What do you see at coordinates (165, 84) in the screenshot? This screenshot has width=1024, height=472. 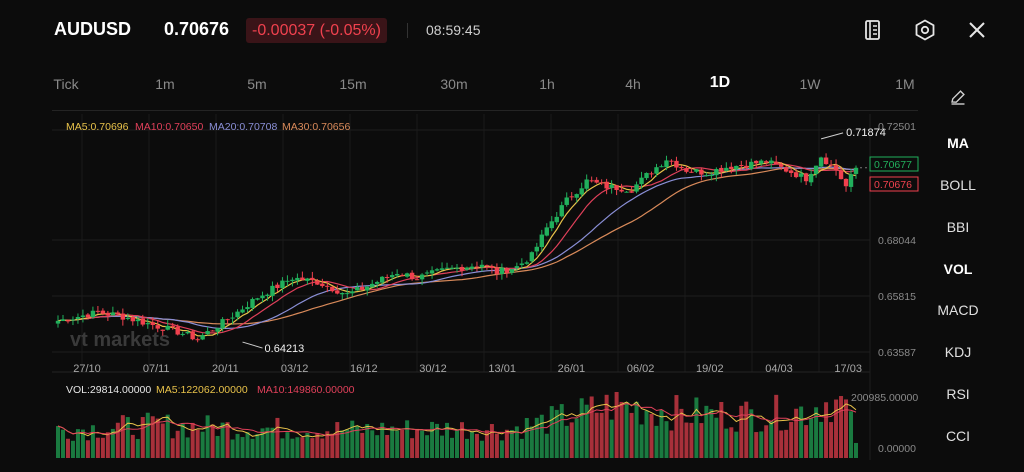 I see `tab-1m: 1m` at bounding box center [165, 84].